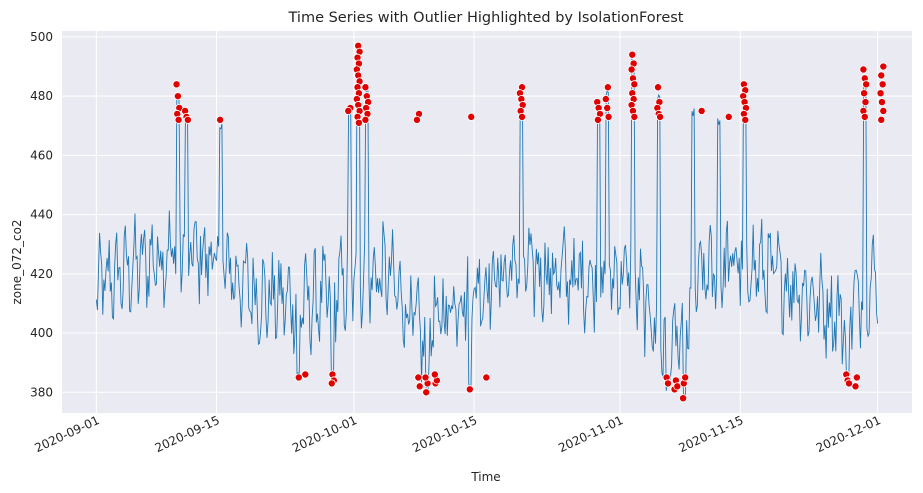  Describe the element at coordinates (41, 392) in the screenshot. I see `y-tick-label: 380` at that location.